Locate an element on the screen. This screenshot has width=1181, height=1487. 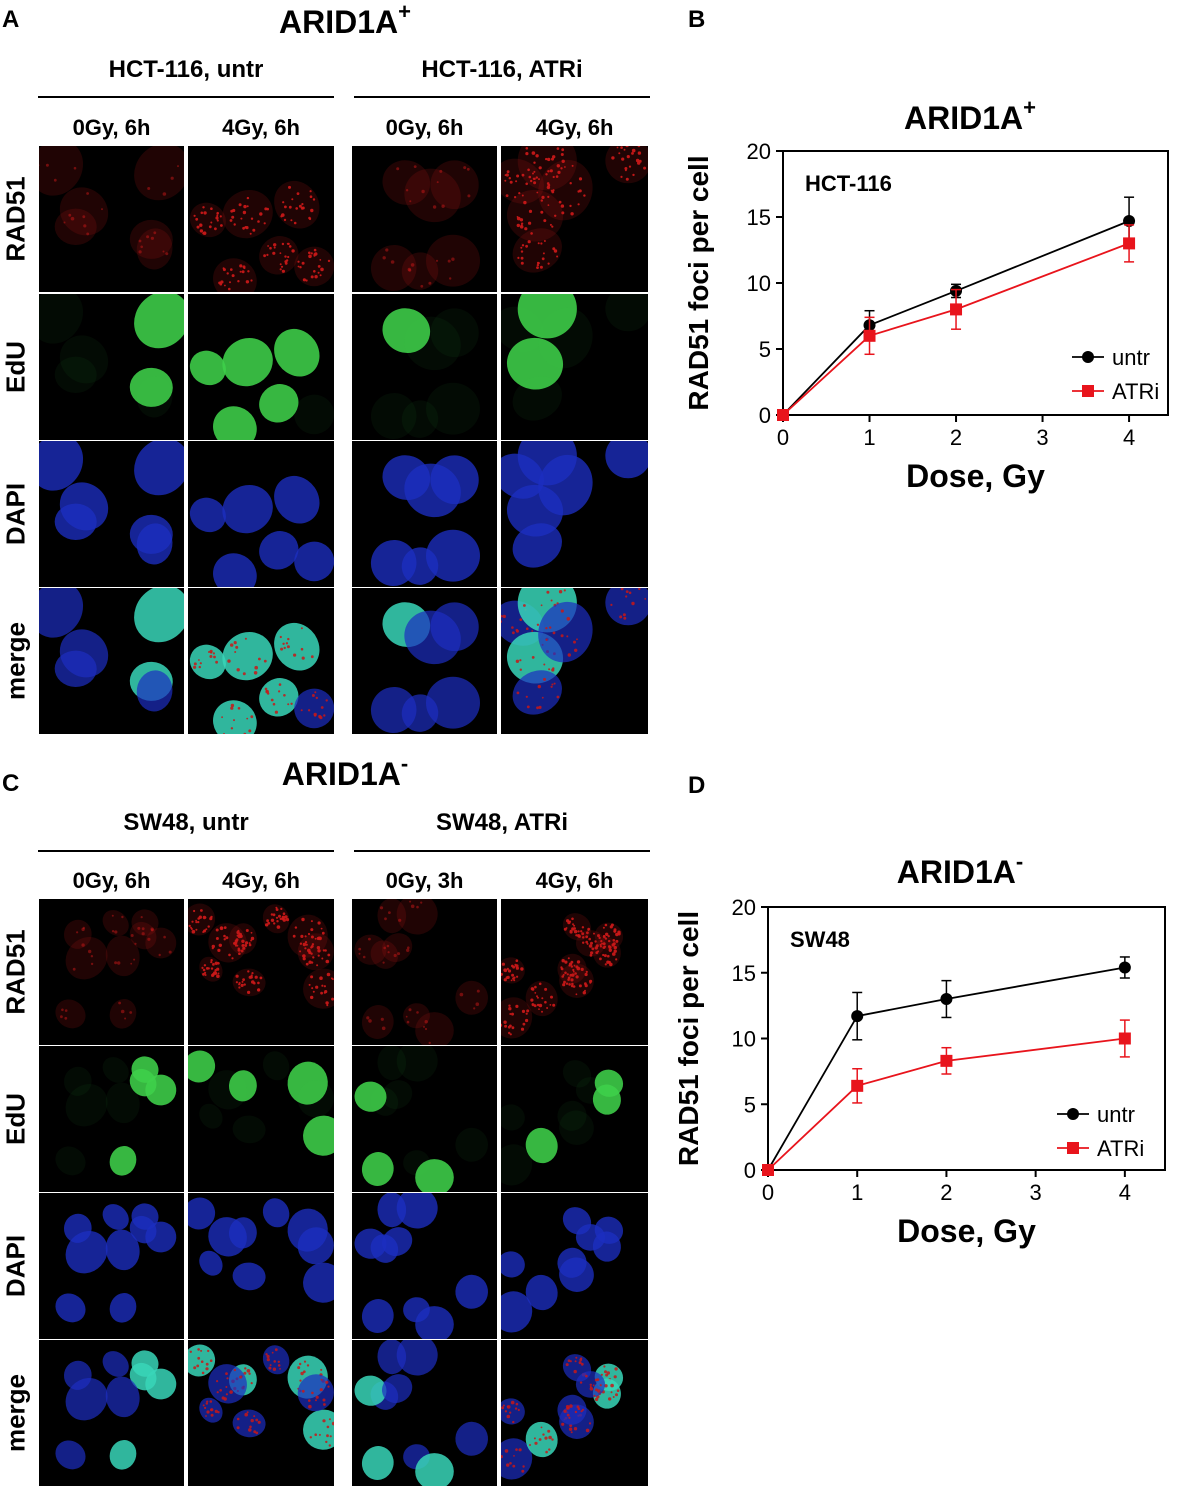
panel-a-row-label: DAPI is located at coordinates (15, 514).